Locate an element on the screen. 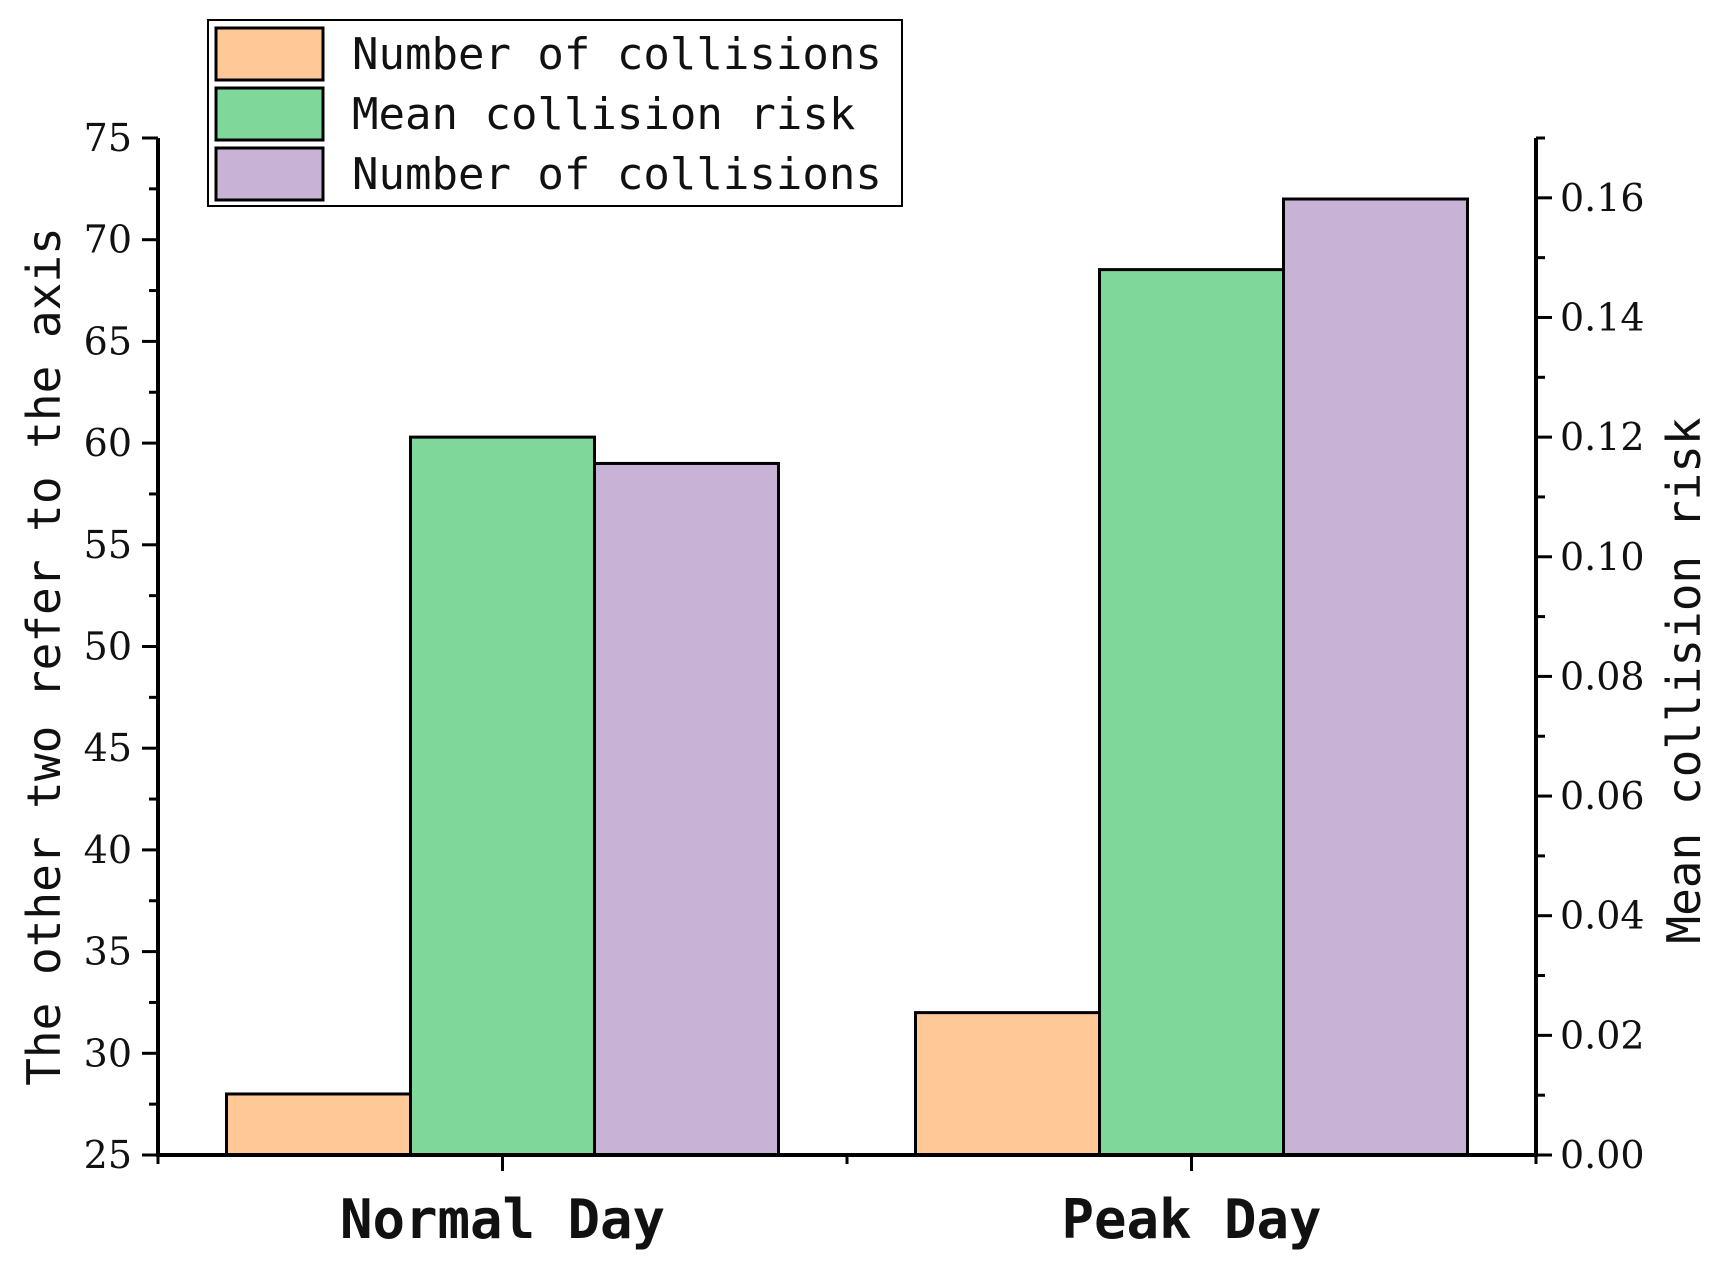  right-tick-label: 0.14 is located at coordinates (1602, 317).